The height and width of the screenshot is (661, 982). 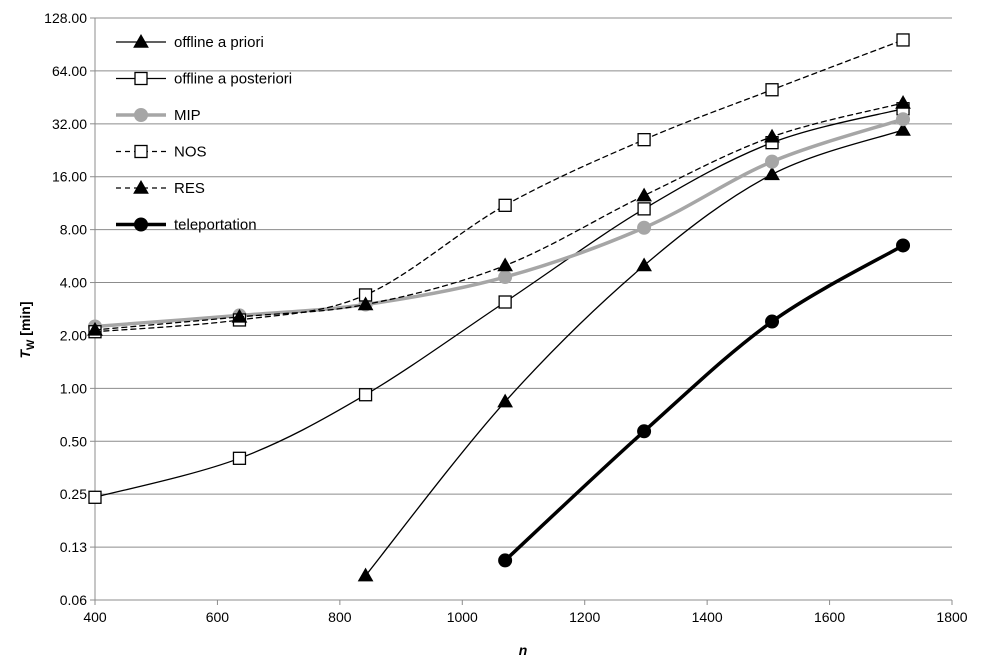 What do you see at coordinates (31, 344) in the screenshot?
I see `y-axis-label-sub: W` at bounding box center [31, 344].